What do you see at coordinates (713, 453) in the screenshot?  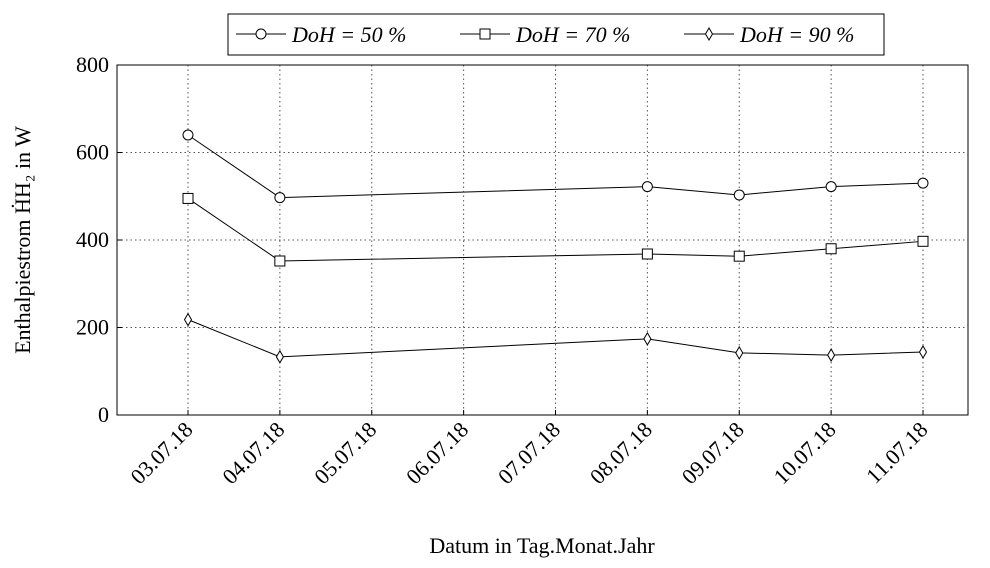 I see `x-tick-label: 09.07.18` at bounding box center [713, 453].